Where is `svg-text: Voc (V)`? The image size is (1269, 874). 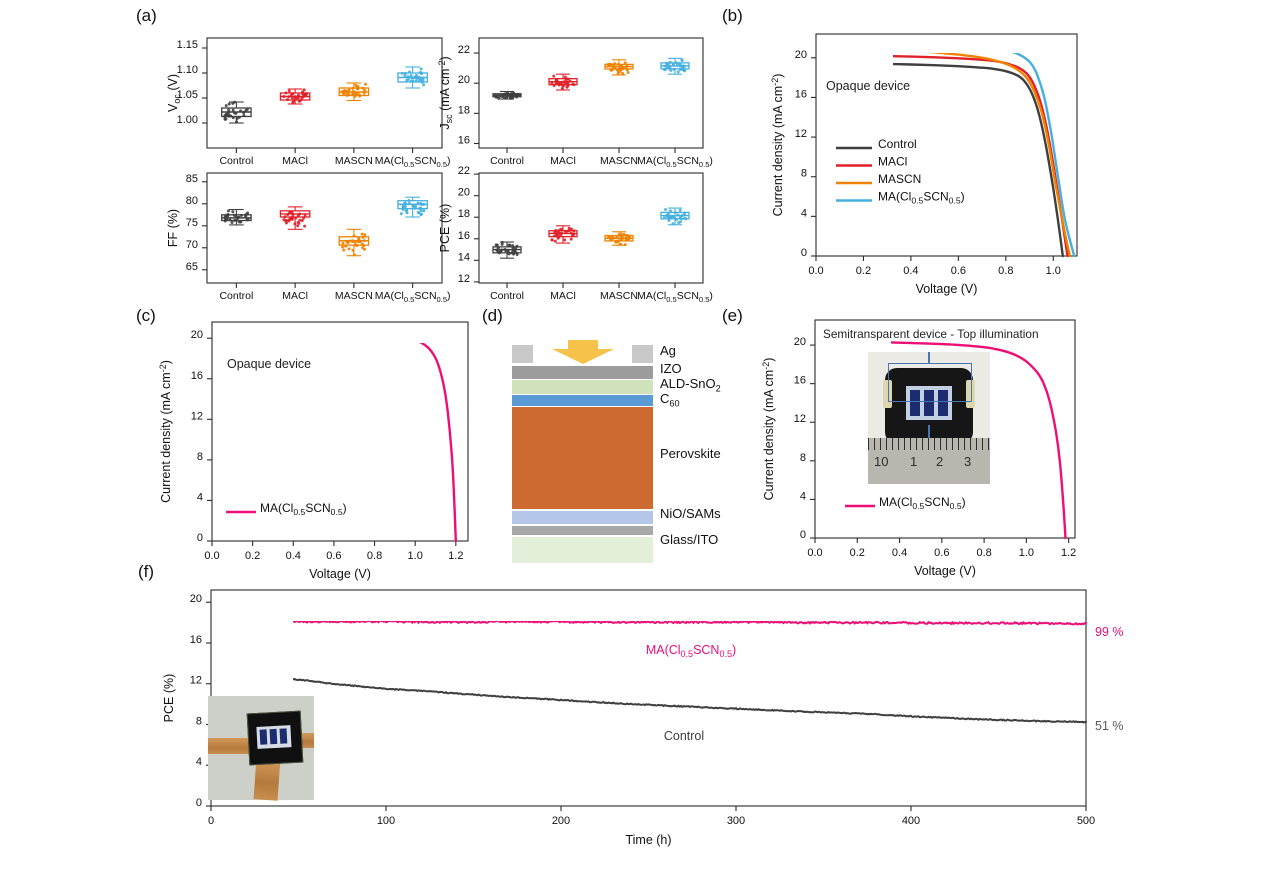 svg-text: Voc (V) is located at coordinates (174, 93).